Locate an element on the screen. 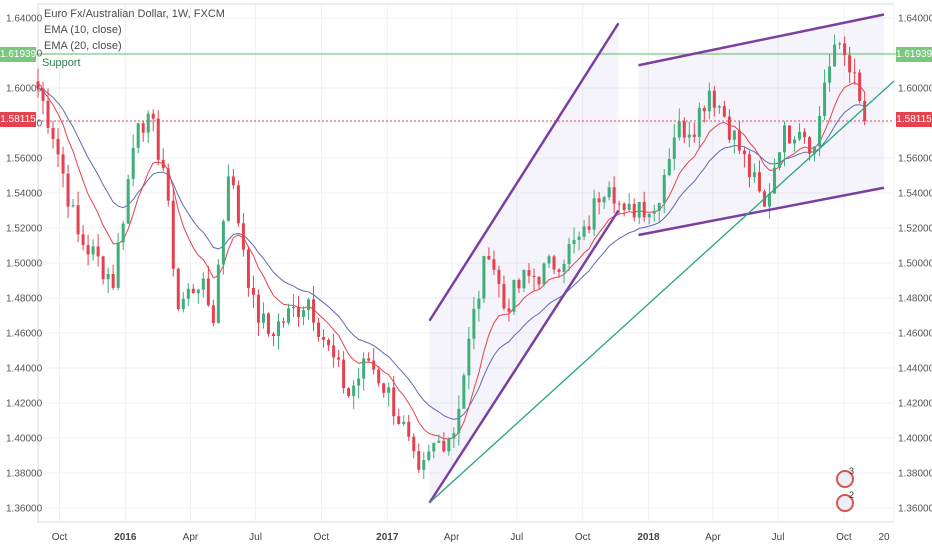  ema10-legend: EMA (10, close) is located at coordinates (83, 30).